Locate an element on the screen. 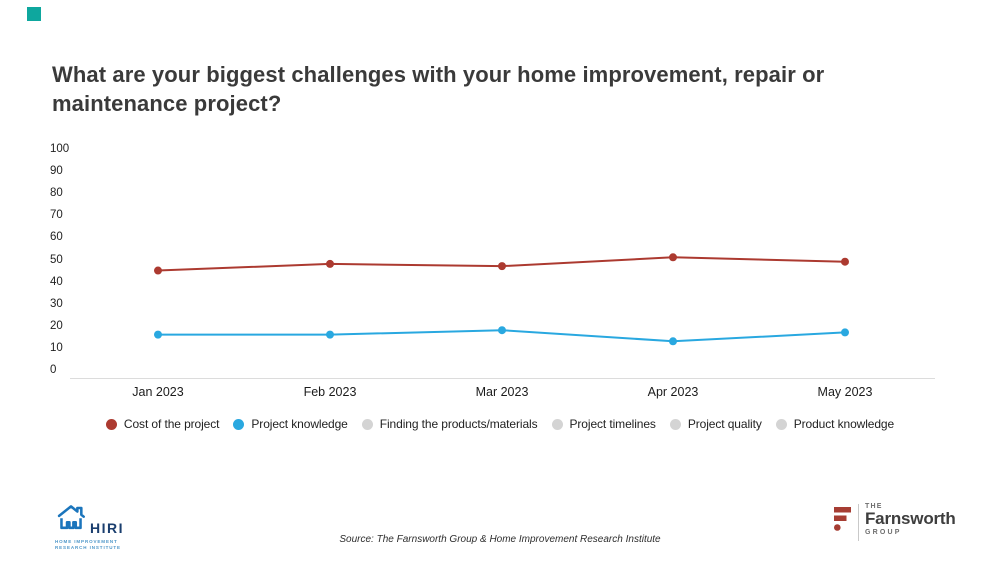 This screenshot has width=1000, height=561. y-tick-label: 100 is located at coordinates (60, 149).